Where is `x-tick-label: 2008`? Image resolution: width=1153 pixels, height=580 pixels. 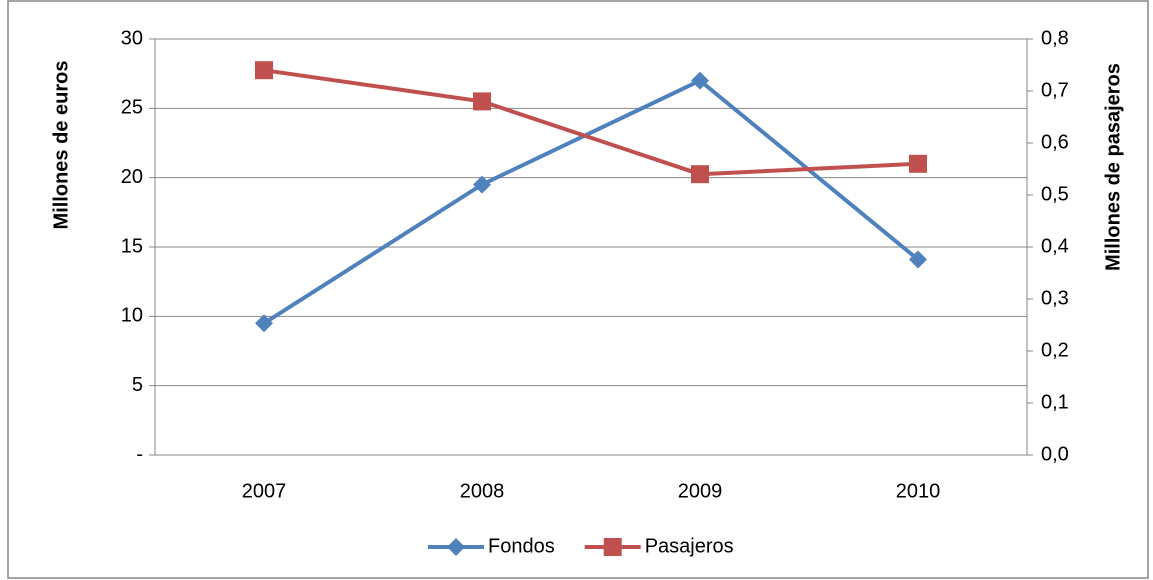
x-tick-label: 2008 is located at coordinates (482, 491).